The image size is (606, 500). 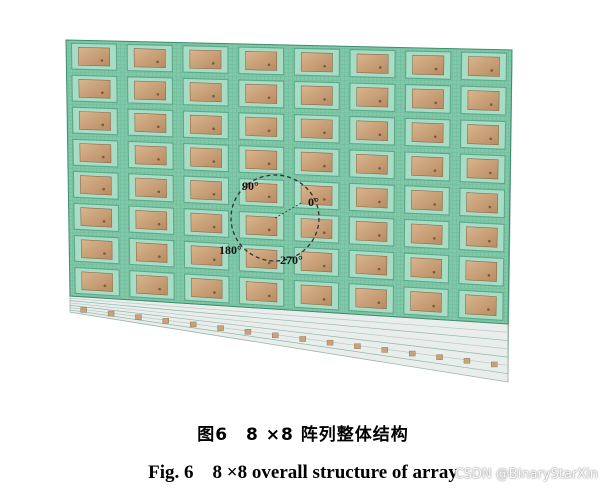 I want to click on figure-caption-english: Fig. 6 8 ×8 overall structure of array, so click(x=303, y=472).